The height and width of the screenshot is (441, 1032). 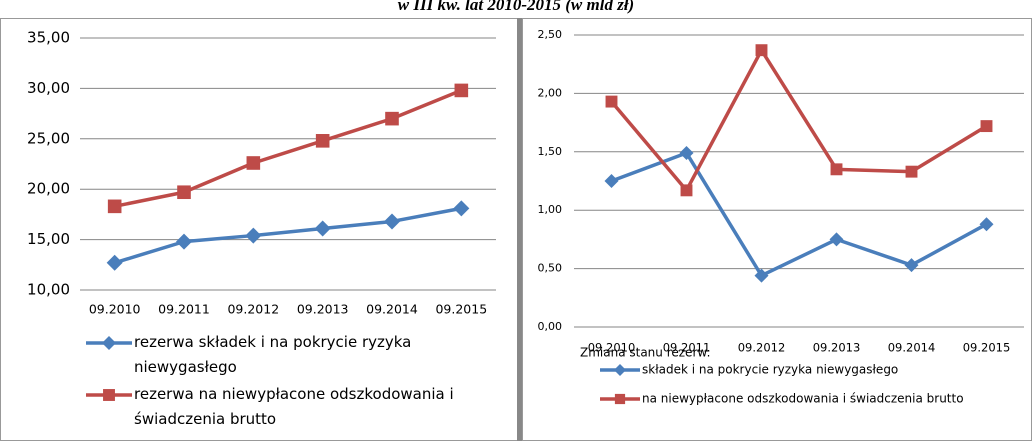 I want to click on y-tick-label: 2,50, so click(x=550, y=34).